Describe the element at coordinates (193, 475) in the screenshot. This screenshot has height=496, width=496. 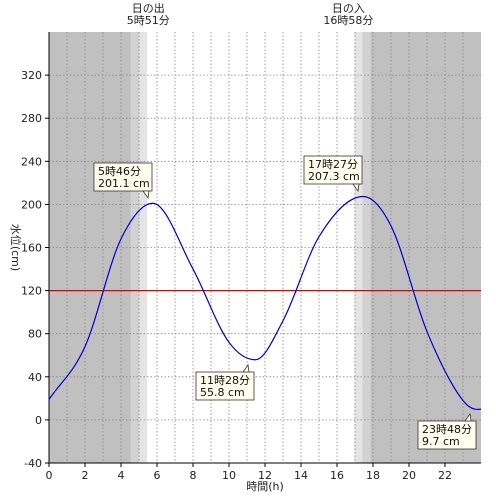
I see `x-tick-label: 8` at that location.